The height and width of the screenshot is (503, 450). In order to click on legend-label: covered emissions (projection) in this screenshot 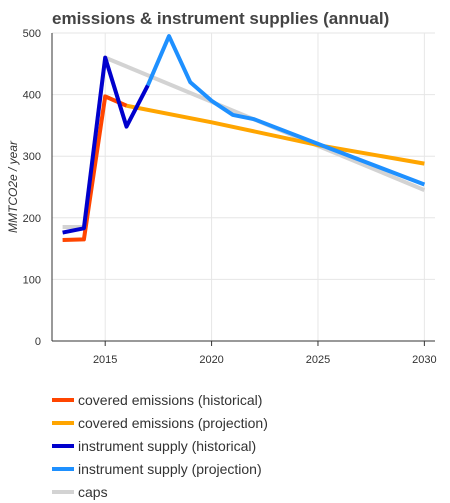, I will do `click(173, 422)`.